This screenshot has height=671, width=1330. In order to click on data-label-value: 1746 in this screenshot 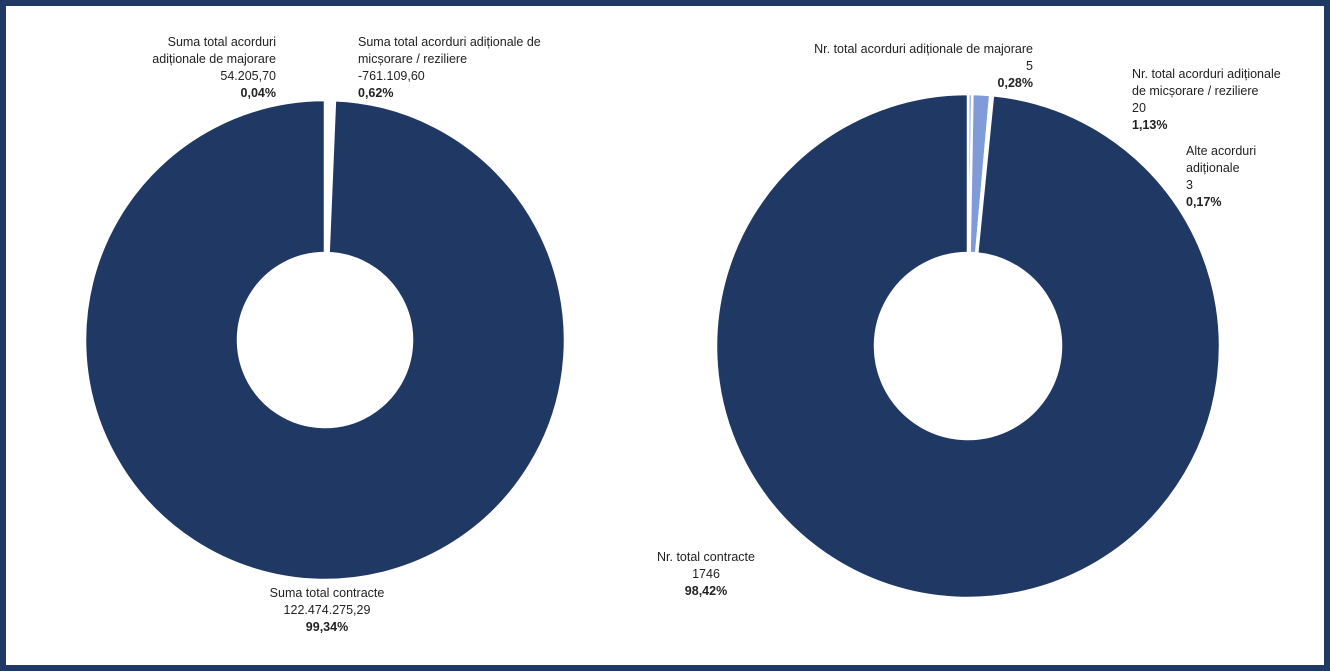, I will do `click(706, 574)`.